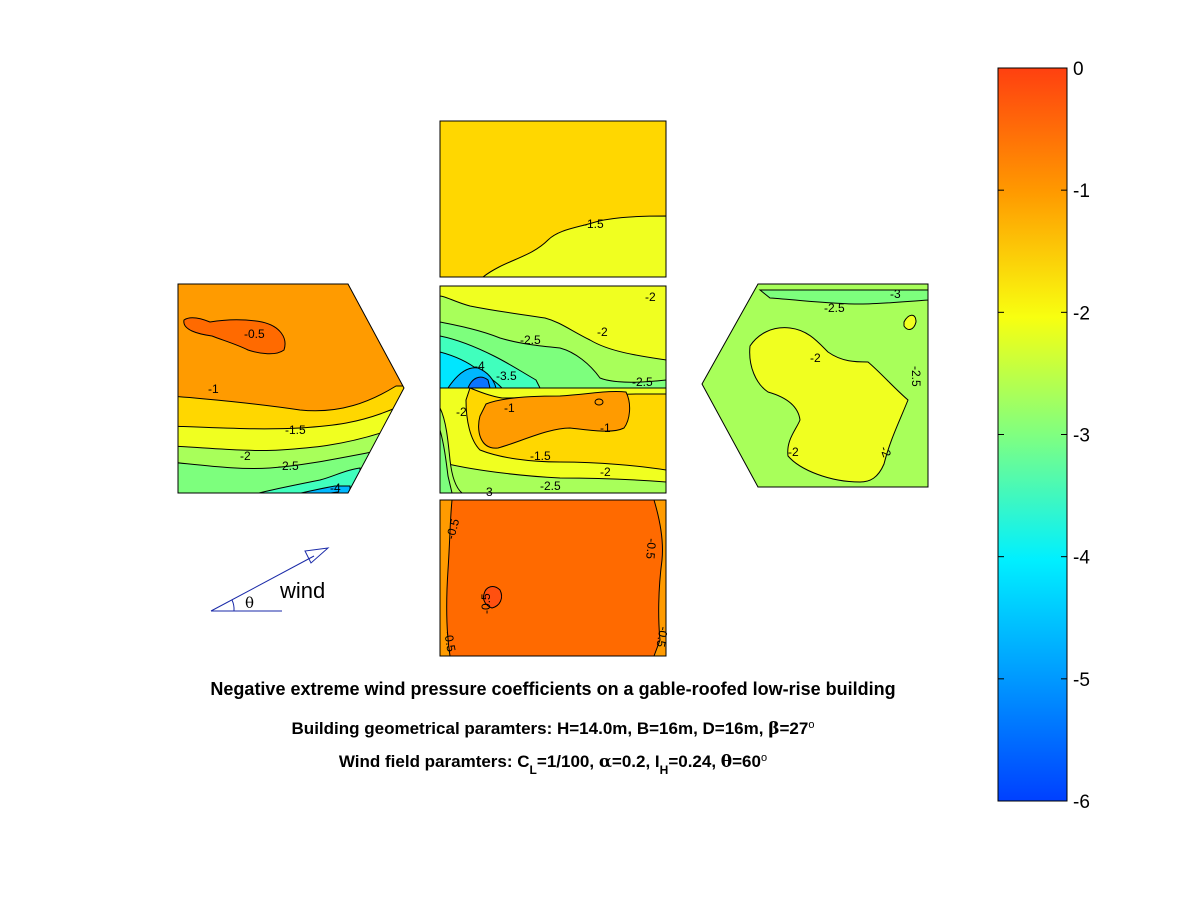  Describe the element at coordinates (1081, 558) in the screenshot. I see `colorbar-tick-label: -4` at that location.